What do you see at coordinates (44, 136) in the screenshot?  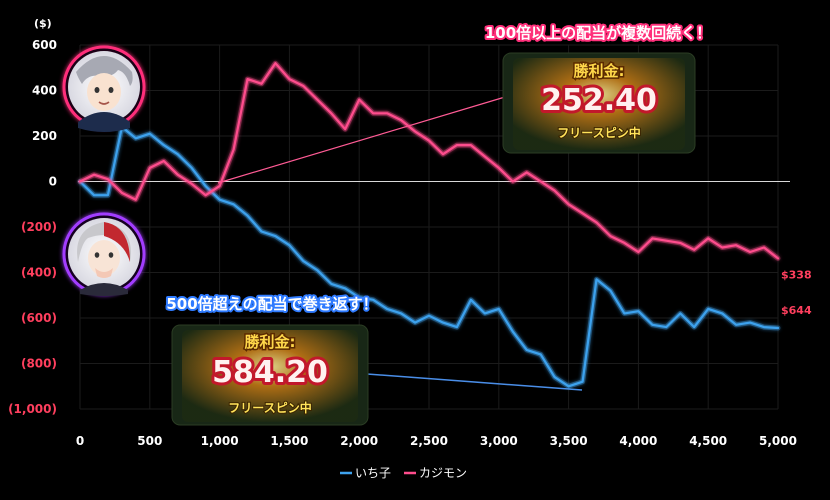 I see `y-tick-label-2: 200` at bounding box center [44, 136].